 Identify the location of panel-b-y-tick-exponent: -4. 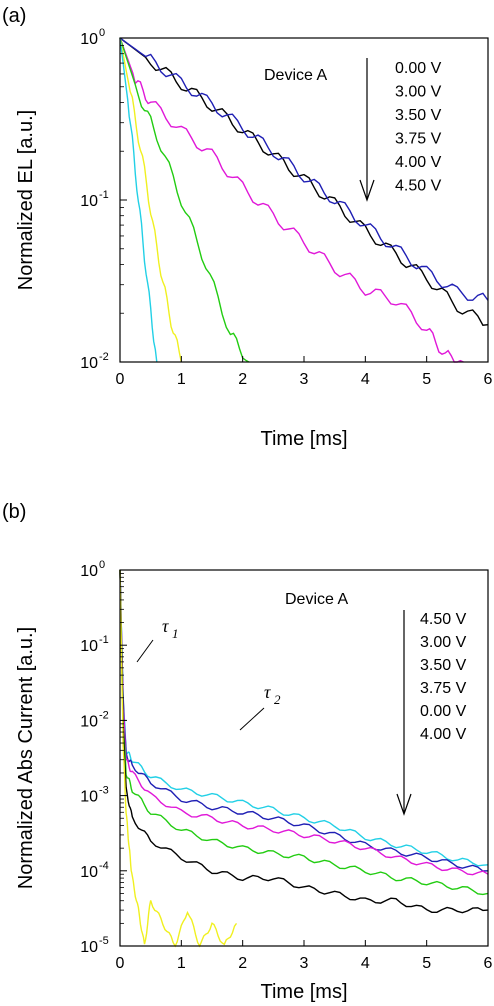
(104, 866).